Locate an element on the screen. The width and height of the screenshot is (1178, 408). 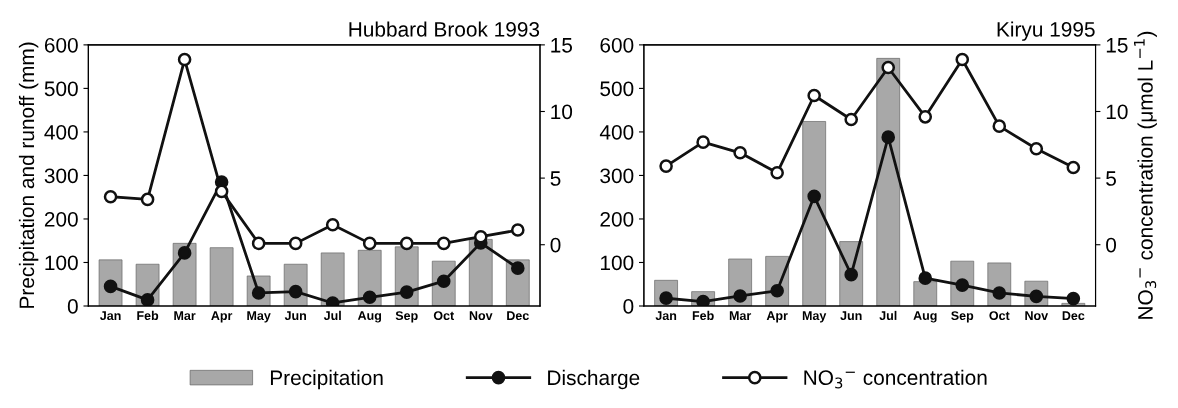
chart-title: Kiryu 1995 is located at coordinates (1046, 31).